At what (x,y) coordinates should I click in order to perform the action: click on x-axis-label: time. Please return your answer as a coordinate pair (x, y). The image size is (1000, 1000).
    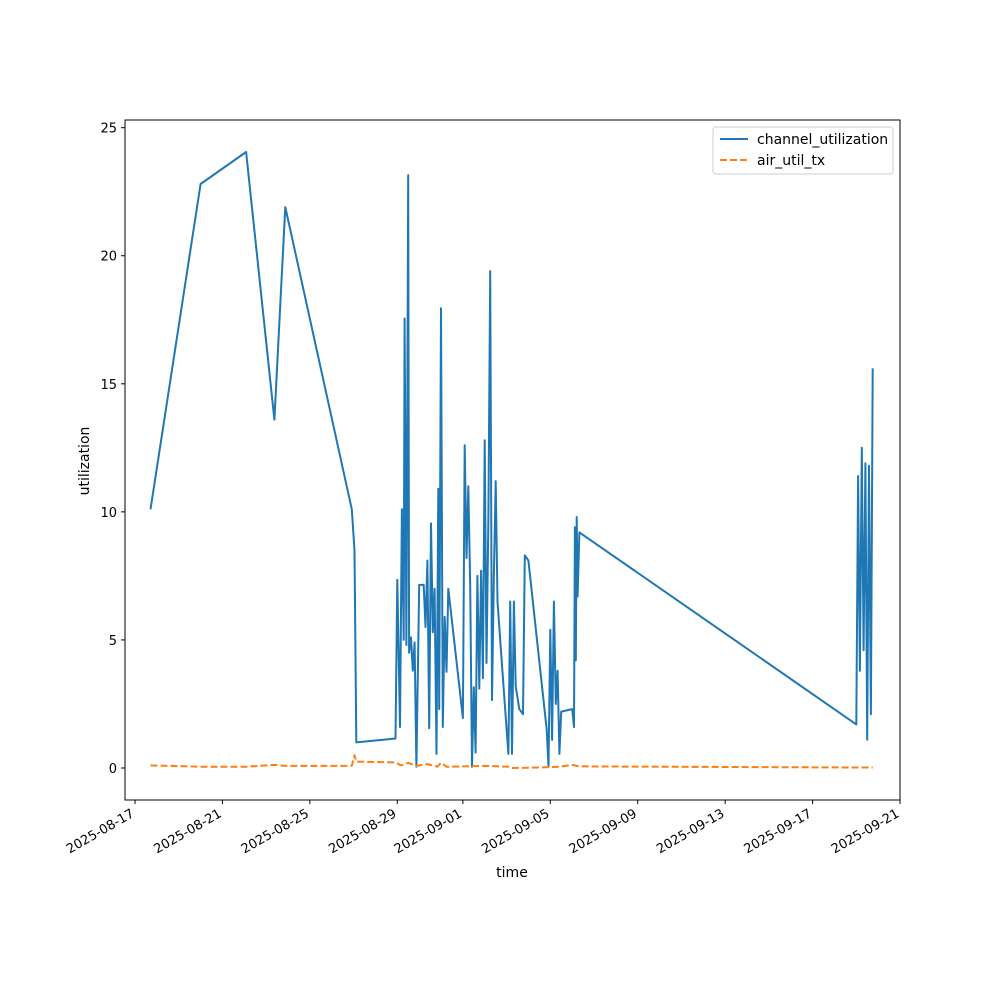
    Looking at the image, I should click on (512, 873).